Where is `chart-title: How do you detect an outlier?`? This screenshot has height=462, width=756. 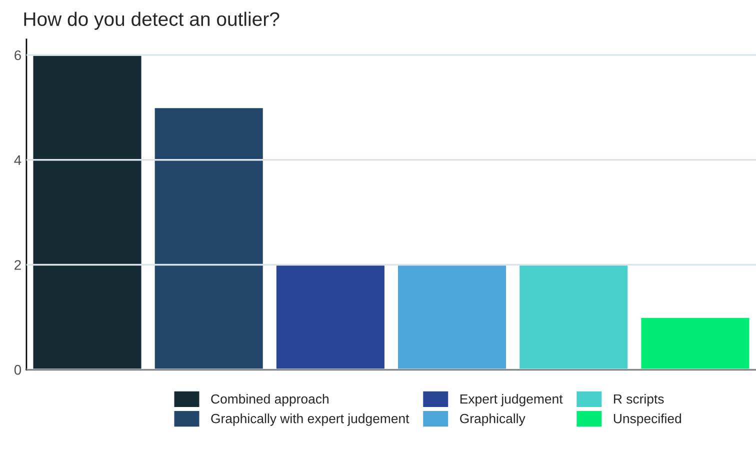 chart-title: How do you detect an outlier? is located at coordinates (152, 21).